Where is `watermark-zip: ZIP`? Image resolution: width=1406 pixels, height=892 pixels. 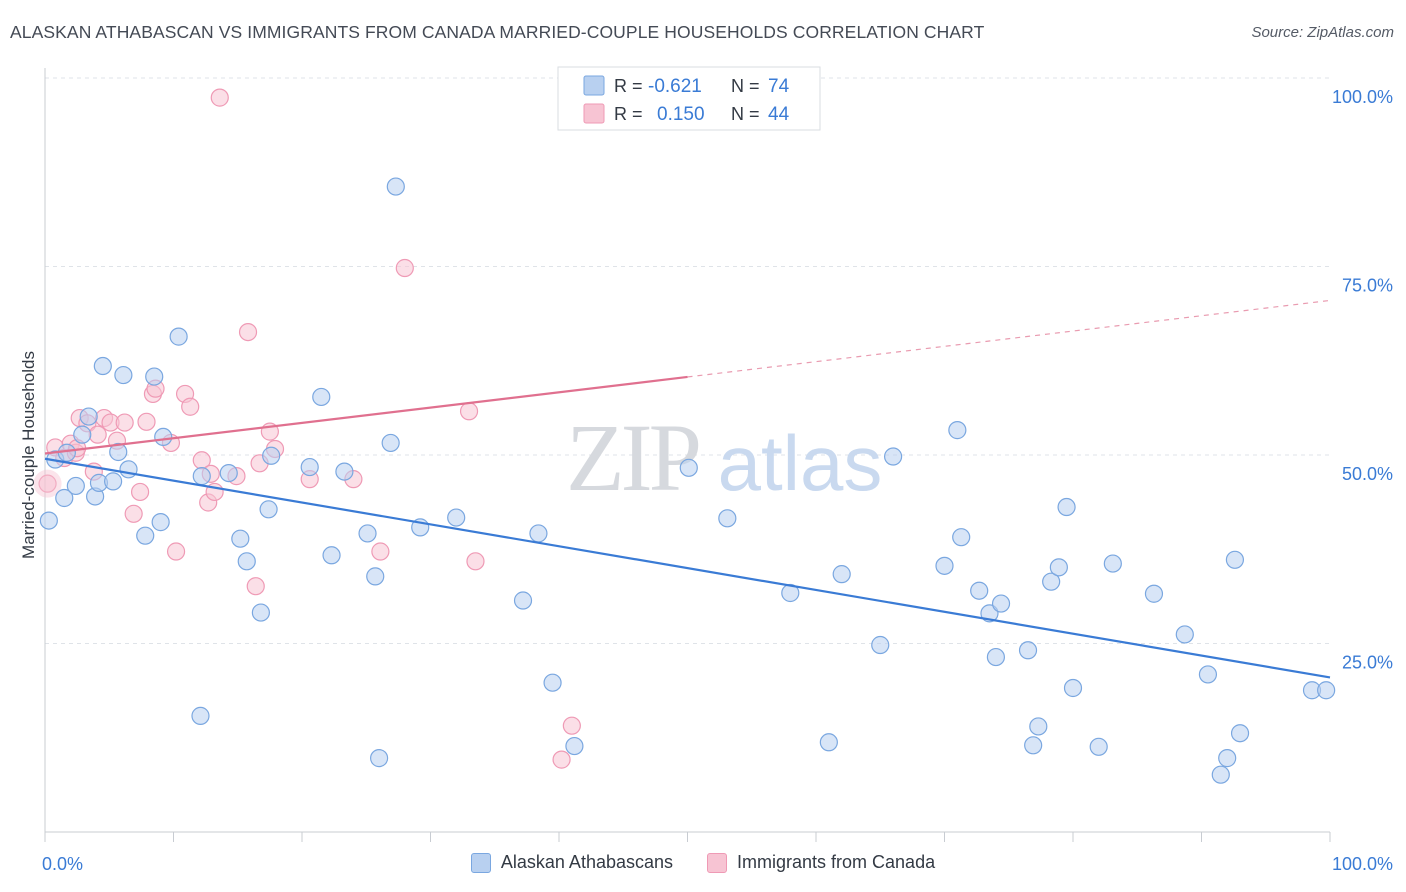 watermark-zip: ZIP is located at coordinates (632, 457).